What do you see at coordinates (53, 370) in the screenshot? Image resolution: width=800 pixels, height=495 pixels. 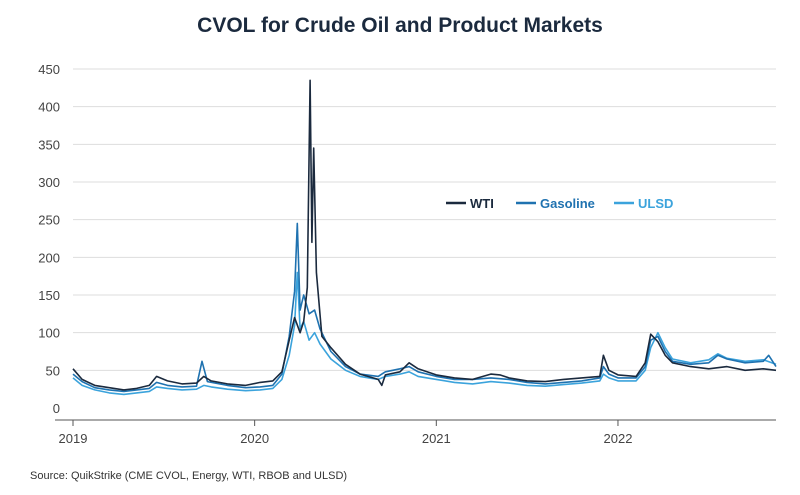 I see `y-tick-label: 50` at bounding box center [53, 370].